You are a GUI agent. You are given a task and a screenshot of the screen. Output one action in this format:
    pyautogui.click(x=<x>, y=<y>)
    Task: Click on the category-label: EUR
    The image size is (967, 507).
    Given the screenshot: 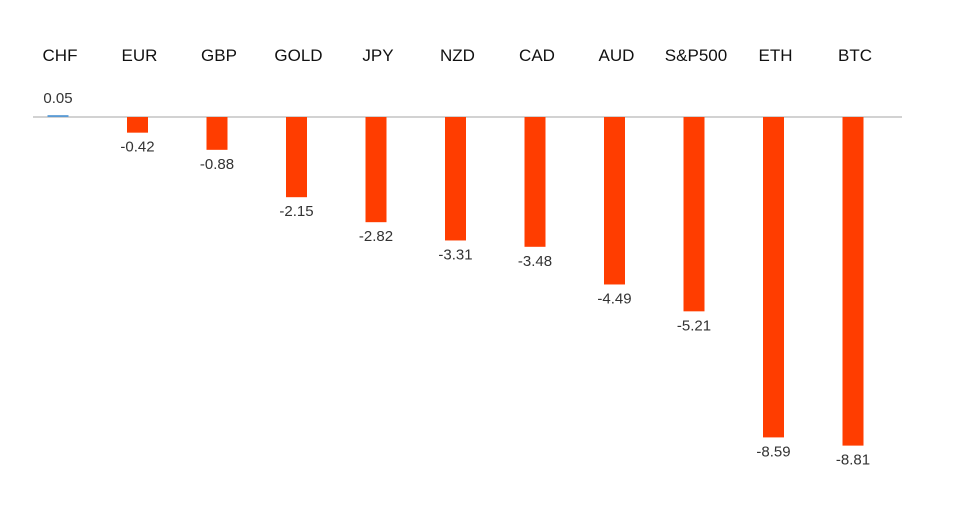 What is the action you would take?
    pyautogui.click(x=140, y=55)
    